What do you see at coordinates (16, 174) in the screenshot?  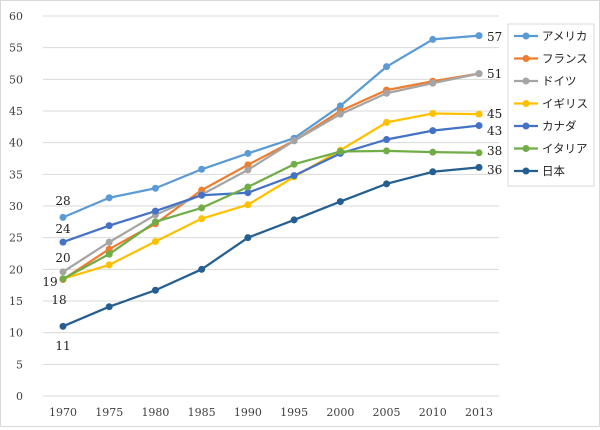 I see `y-tick-label: 35` at bounding box center [16, 174].